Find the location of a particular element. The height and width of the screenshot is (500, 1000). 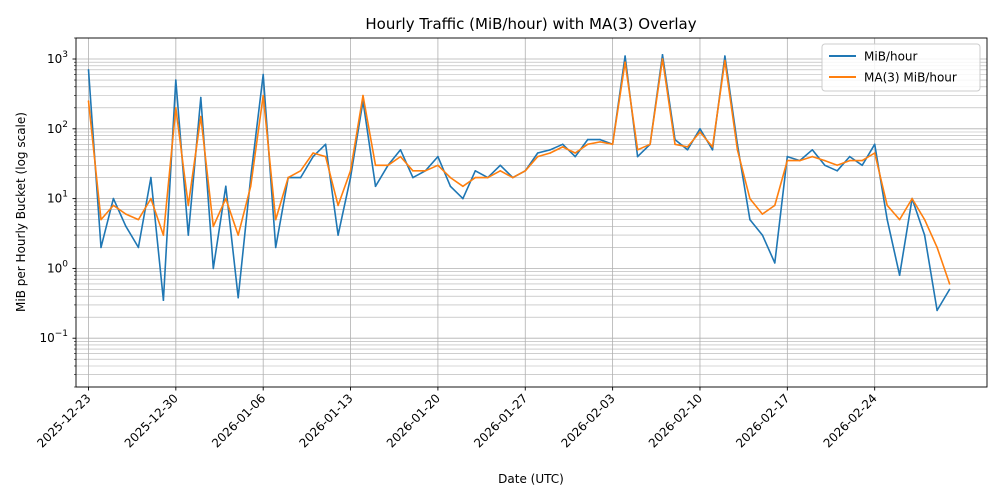

y-axis-ticks: 10⁻¹ 10⁰ 10¹ 10² 10³ is located at coordinates (57, 212).